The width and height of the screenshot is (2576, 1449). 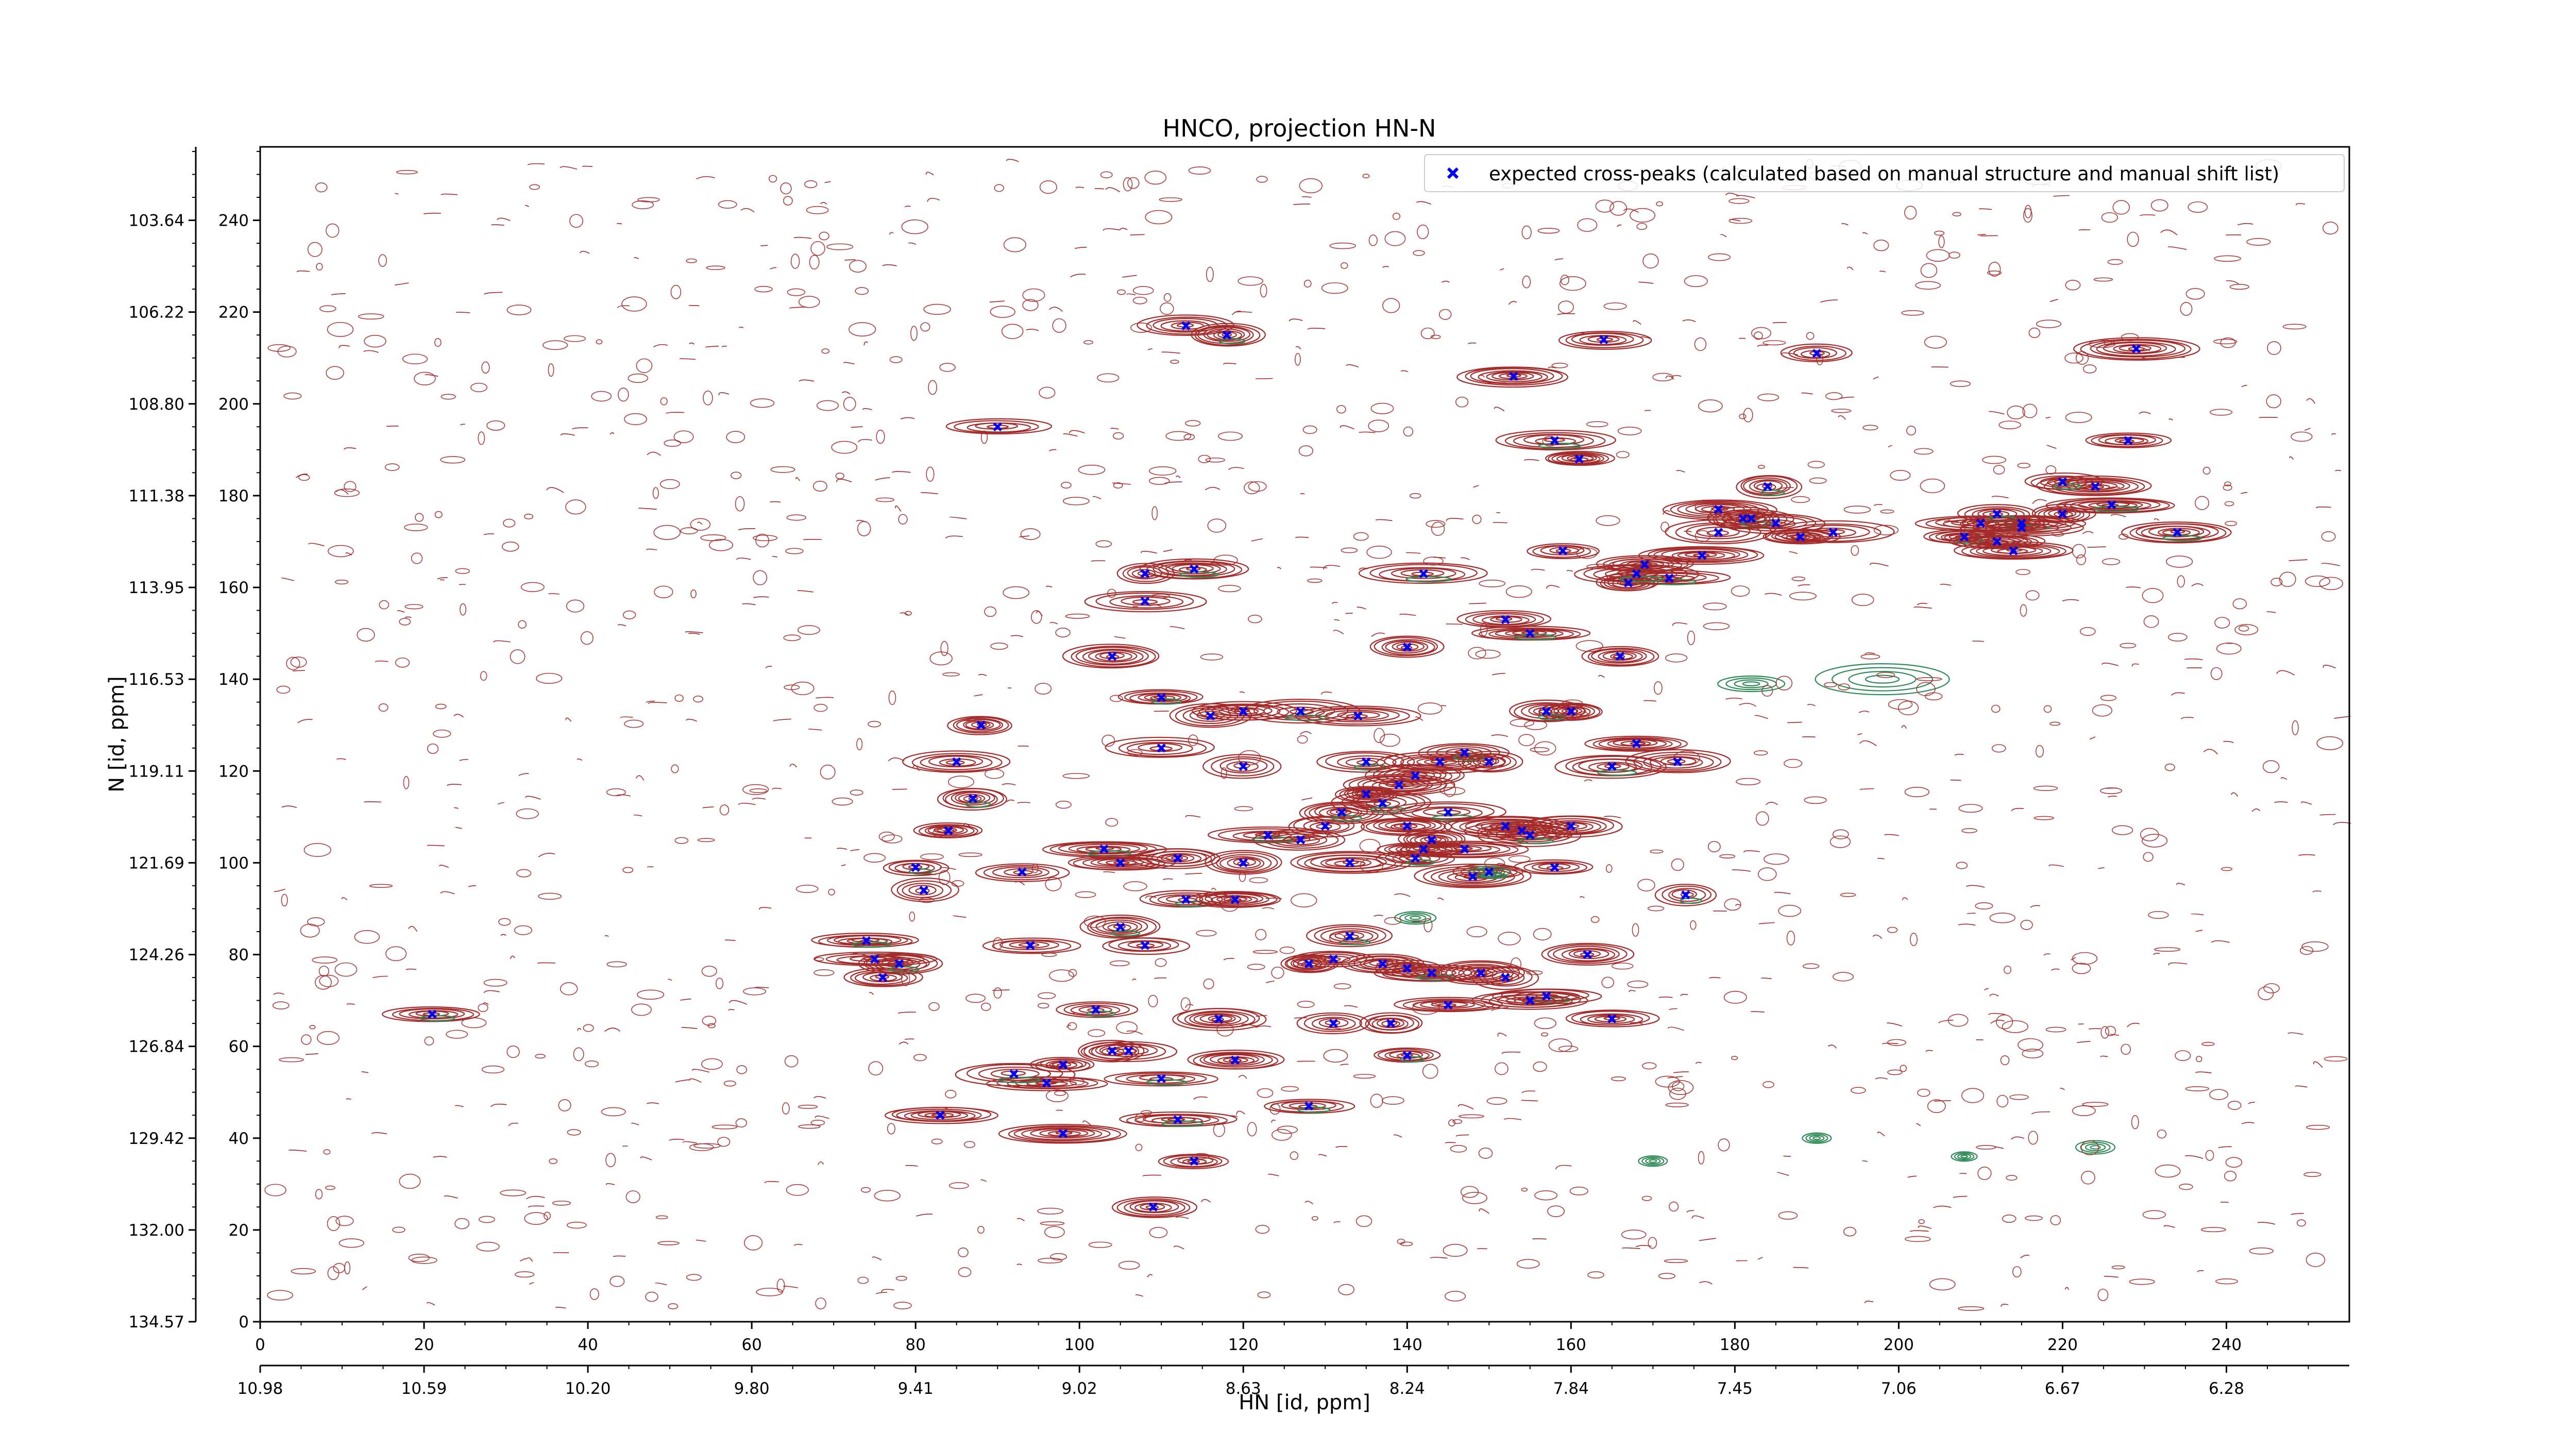 What do you see at coordinates (233, 496) in the screenshot?
I see `y-tick-label: 180` at bounding box center [233, 496].